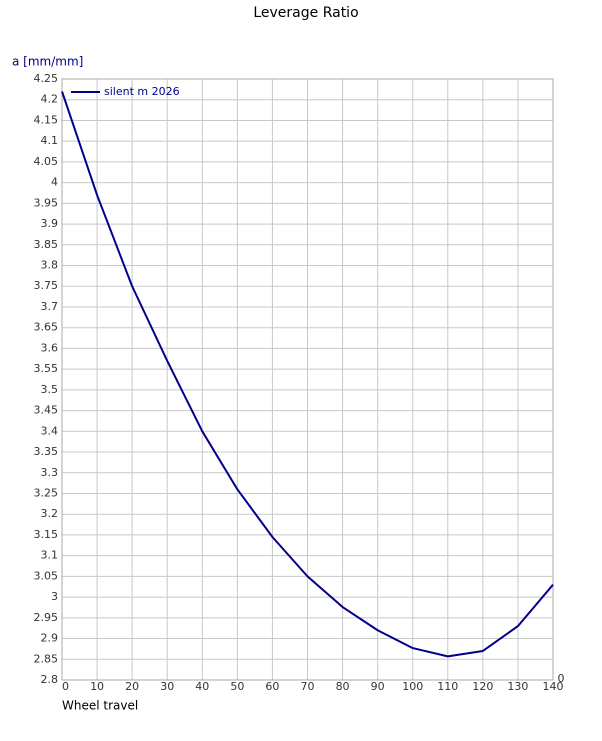 This screenshot has height=741, width=602. I want to click on y-tick-label: 3.55, so click(46, 368).